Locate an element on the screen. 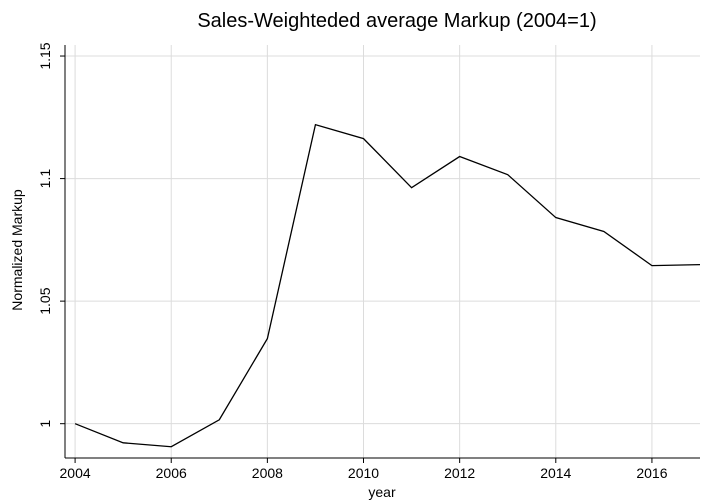 This screenshot has height=504, width=702. x-tick-label: 2006 is located at coordinates (171, 473).